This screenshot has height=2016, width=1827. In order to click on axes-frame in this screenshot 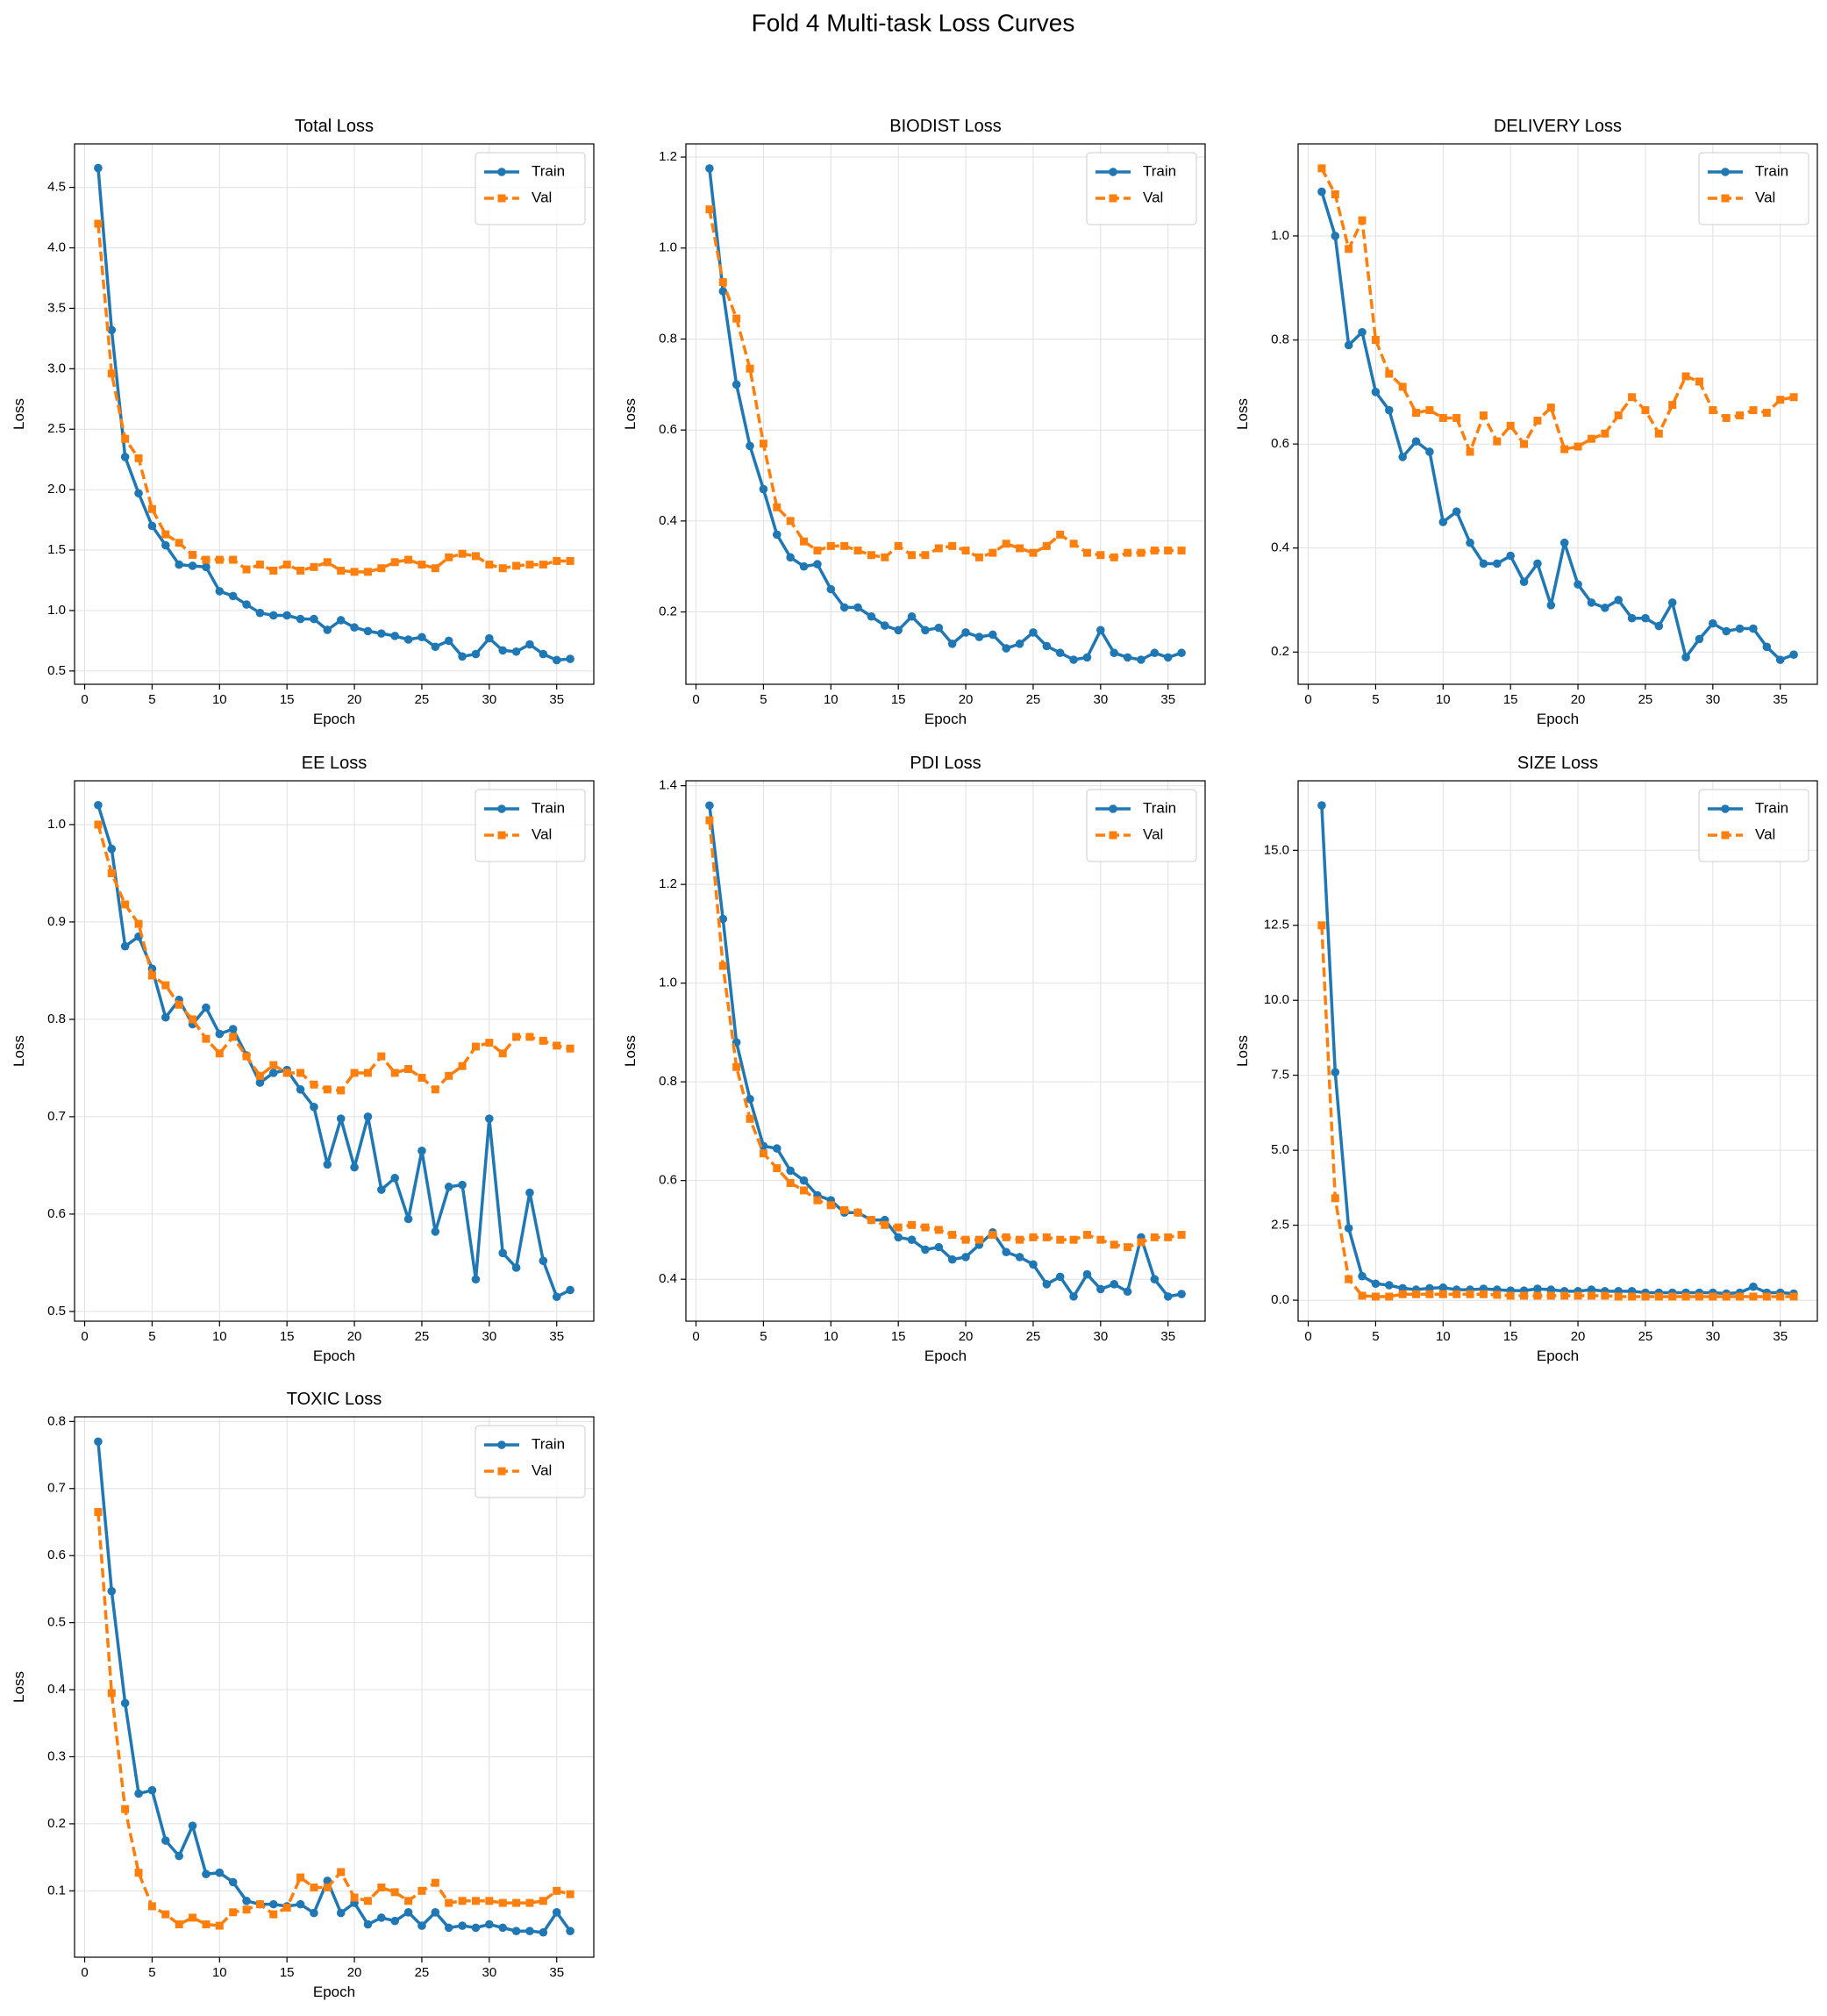, I will do `click(334, 1051)`.